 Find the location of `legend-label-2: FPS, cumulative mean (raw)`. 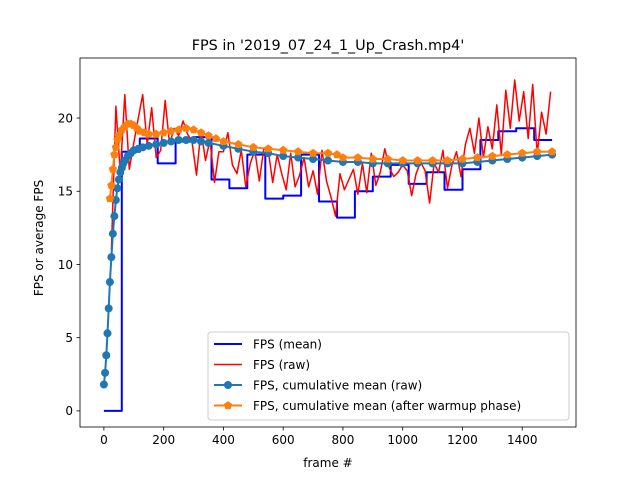

legend-label-2: FPS, cumulative mean (raw) is located at coordinates (337, 385).